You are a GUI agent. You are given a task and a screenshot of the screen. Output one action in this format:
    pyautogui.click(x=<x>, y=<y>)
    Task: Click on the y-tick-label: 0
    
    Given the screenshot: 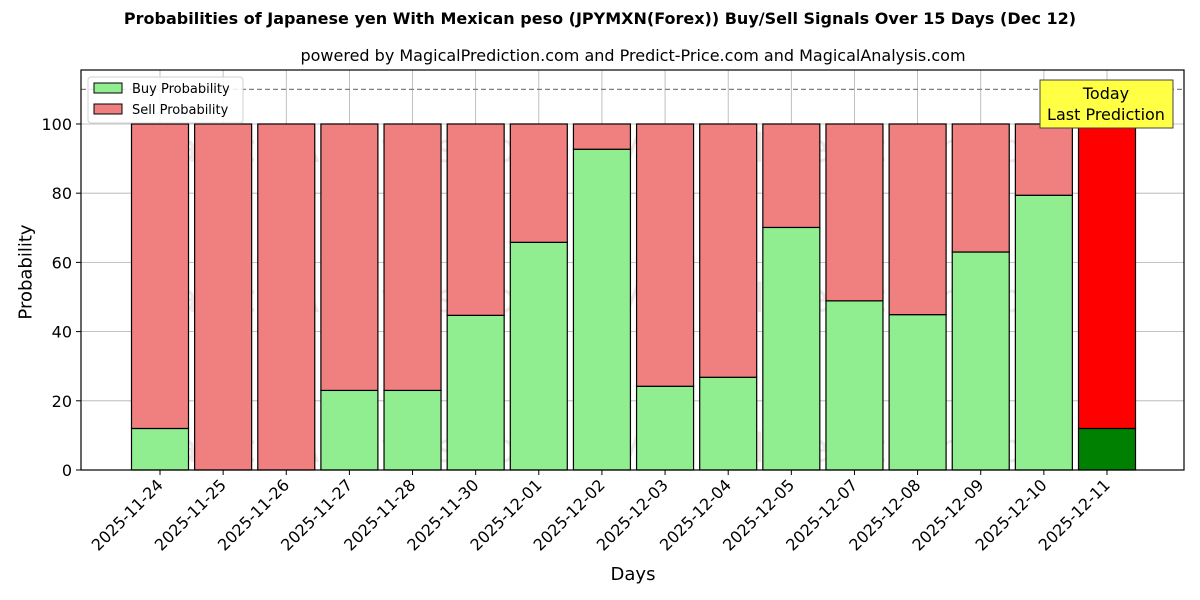 What is the action you would take?
    pyautogui.click(x=67, y=470)
    